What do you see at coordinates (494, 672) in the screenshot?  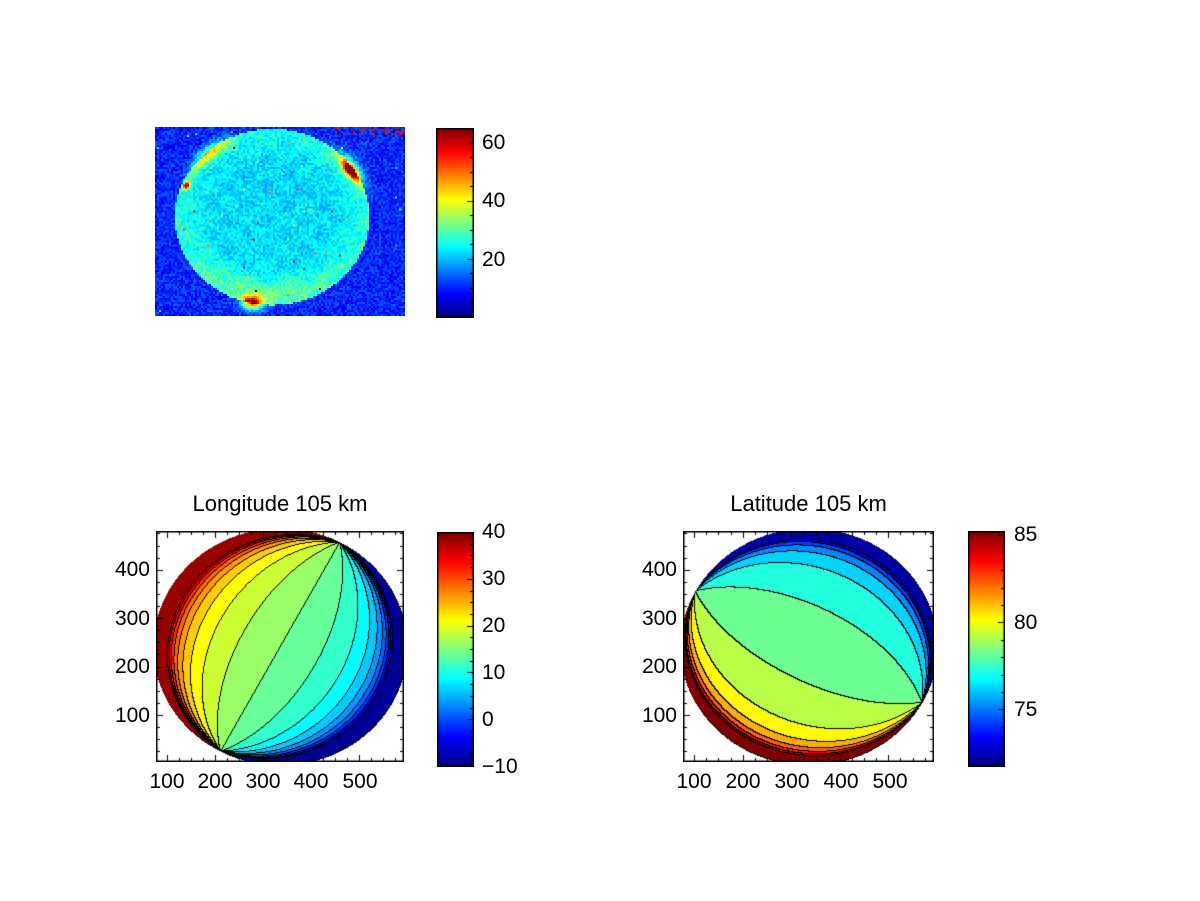 I see `longitude-colorbar-tick-label: 10` at bounding box center [494, 672].